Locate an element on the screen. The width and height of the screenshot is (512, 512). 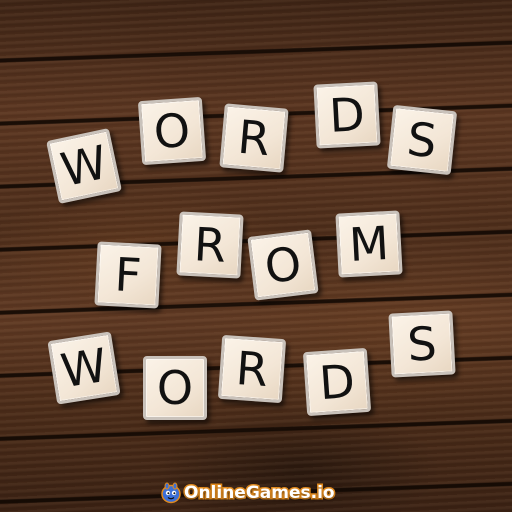
onlinegames-logo: OnlineGames.io is located at coordinates (248, 493).